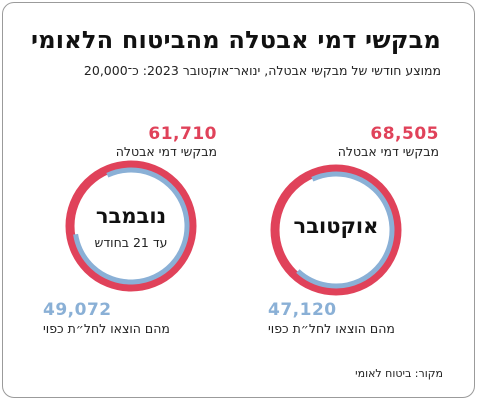 The image size is (479, 402). I want to click on source-note: מקור: ביטוח לאומי, so click(399, 373).